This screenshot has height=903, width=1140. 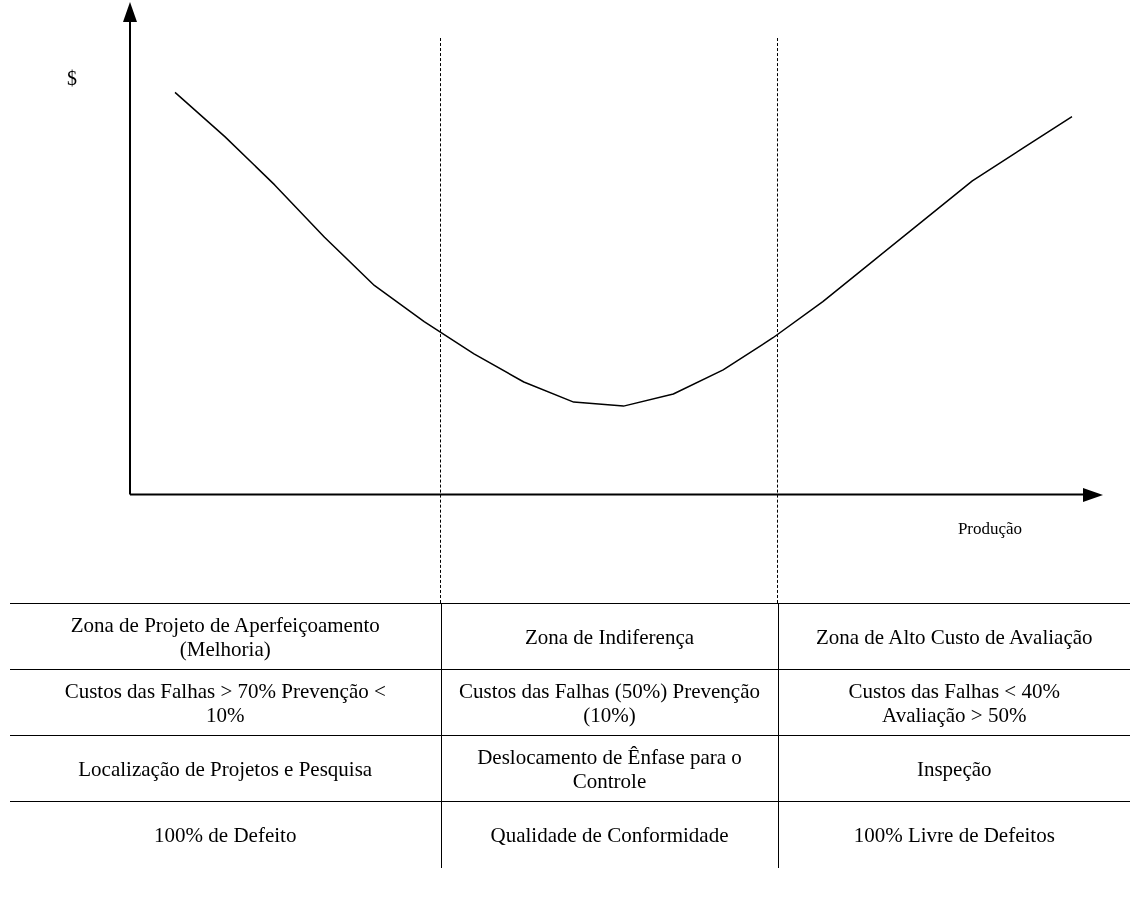 I want to click on text: 100% Livre de Defeitos, so click(x=954, y=834).